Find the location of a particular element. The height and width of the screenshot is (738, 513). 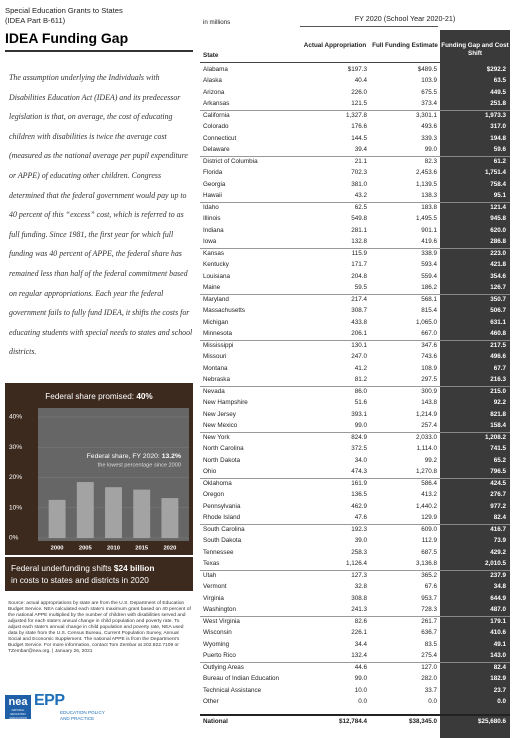

cell-value: 317.0 is located at coordinates (498, 126).